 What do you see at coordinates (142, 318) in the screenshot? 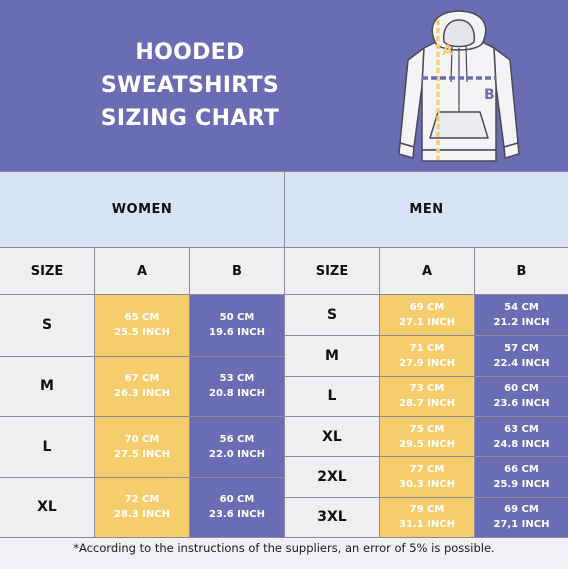
I see `measure-cm: 65 CM` at bounding box center [142, 318].